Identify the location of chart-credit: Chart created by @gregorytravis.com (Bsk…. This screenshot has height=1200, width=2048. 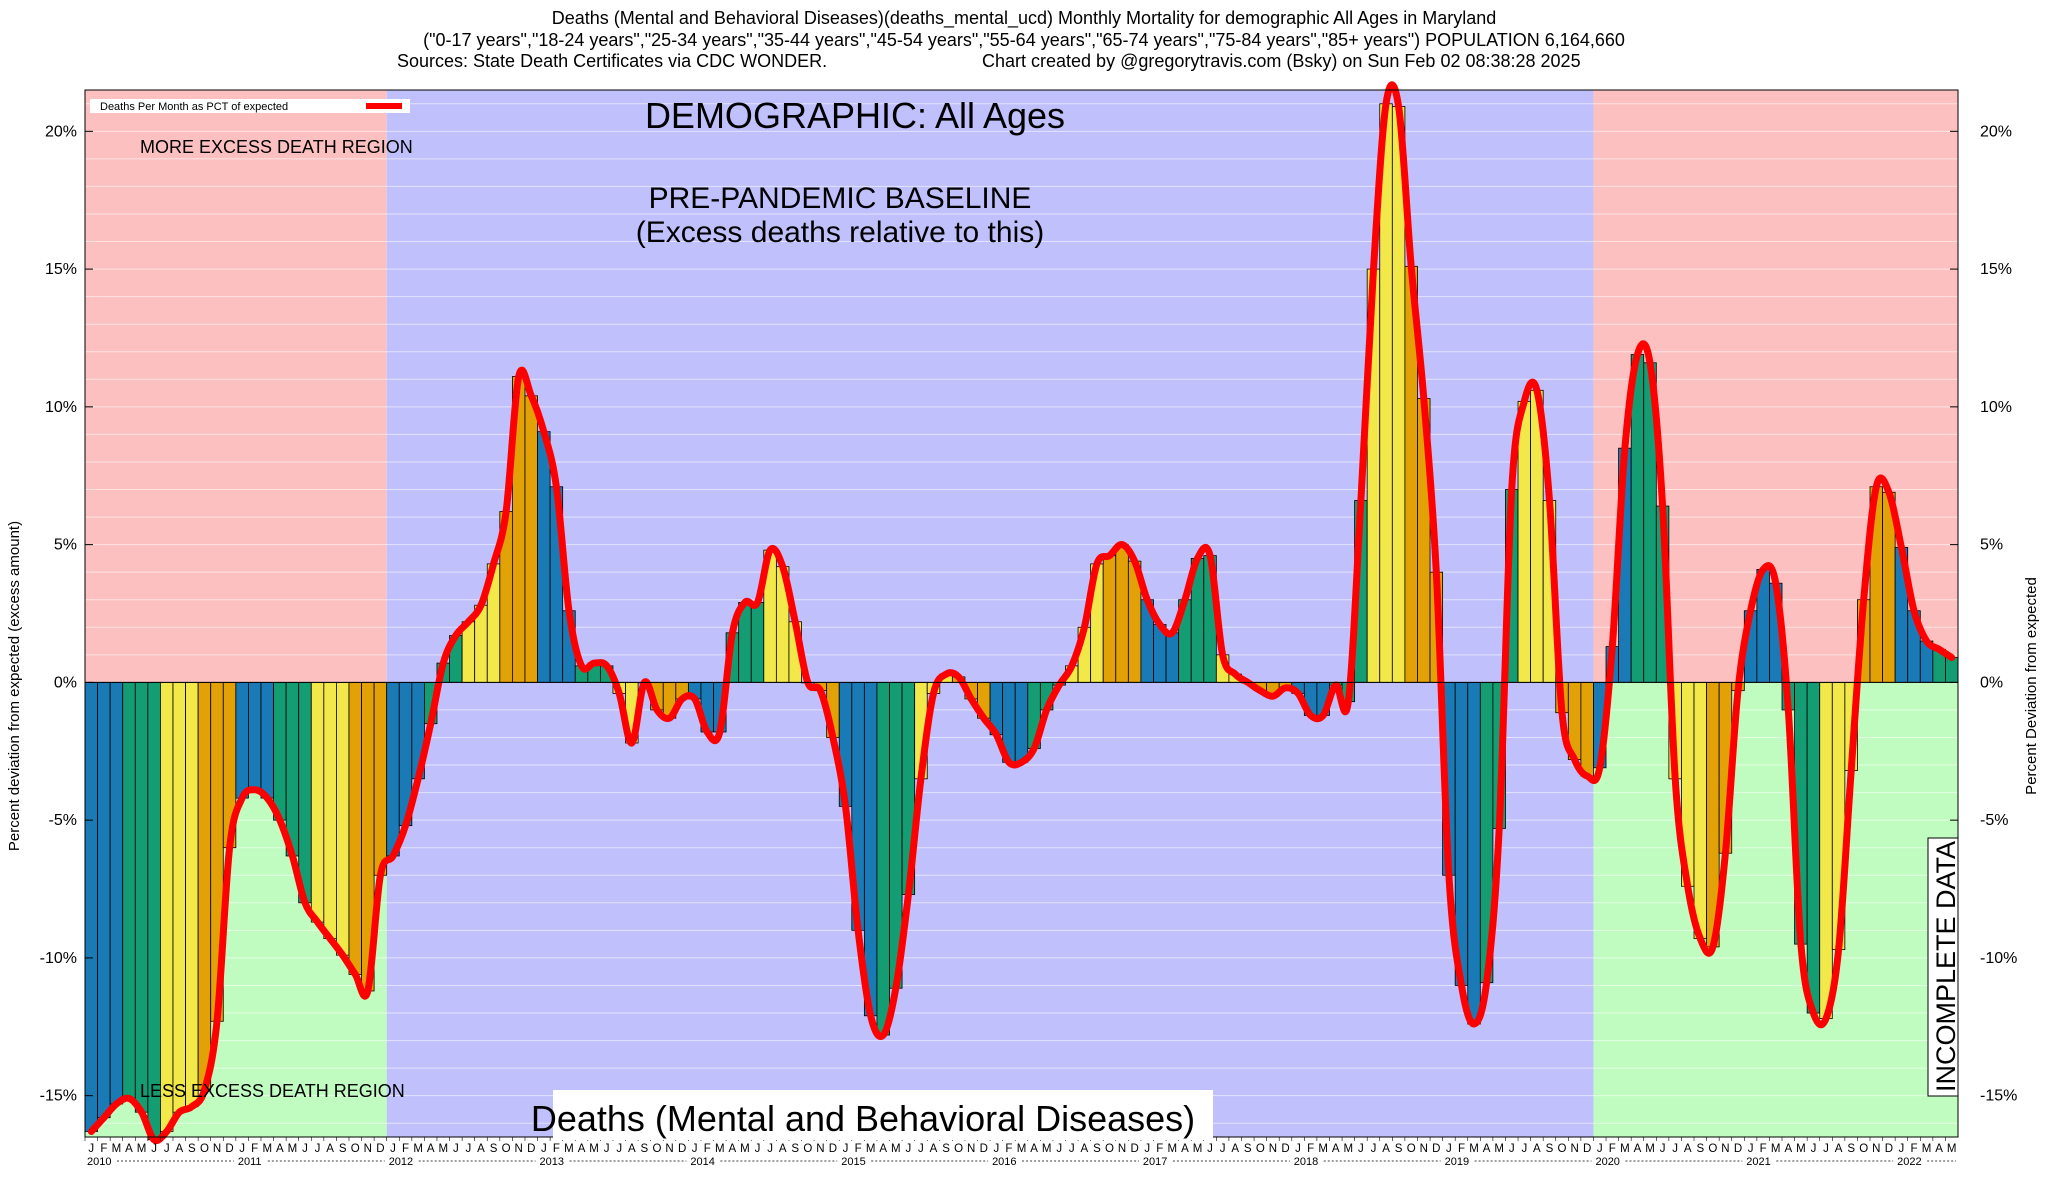
(1281, 61).